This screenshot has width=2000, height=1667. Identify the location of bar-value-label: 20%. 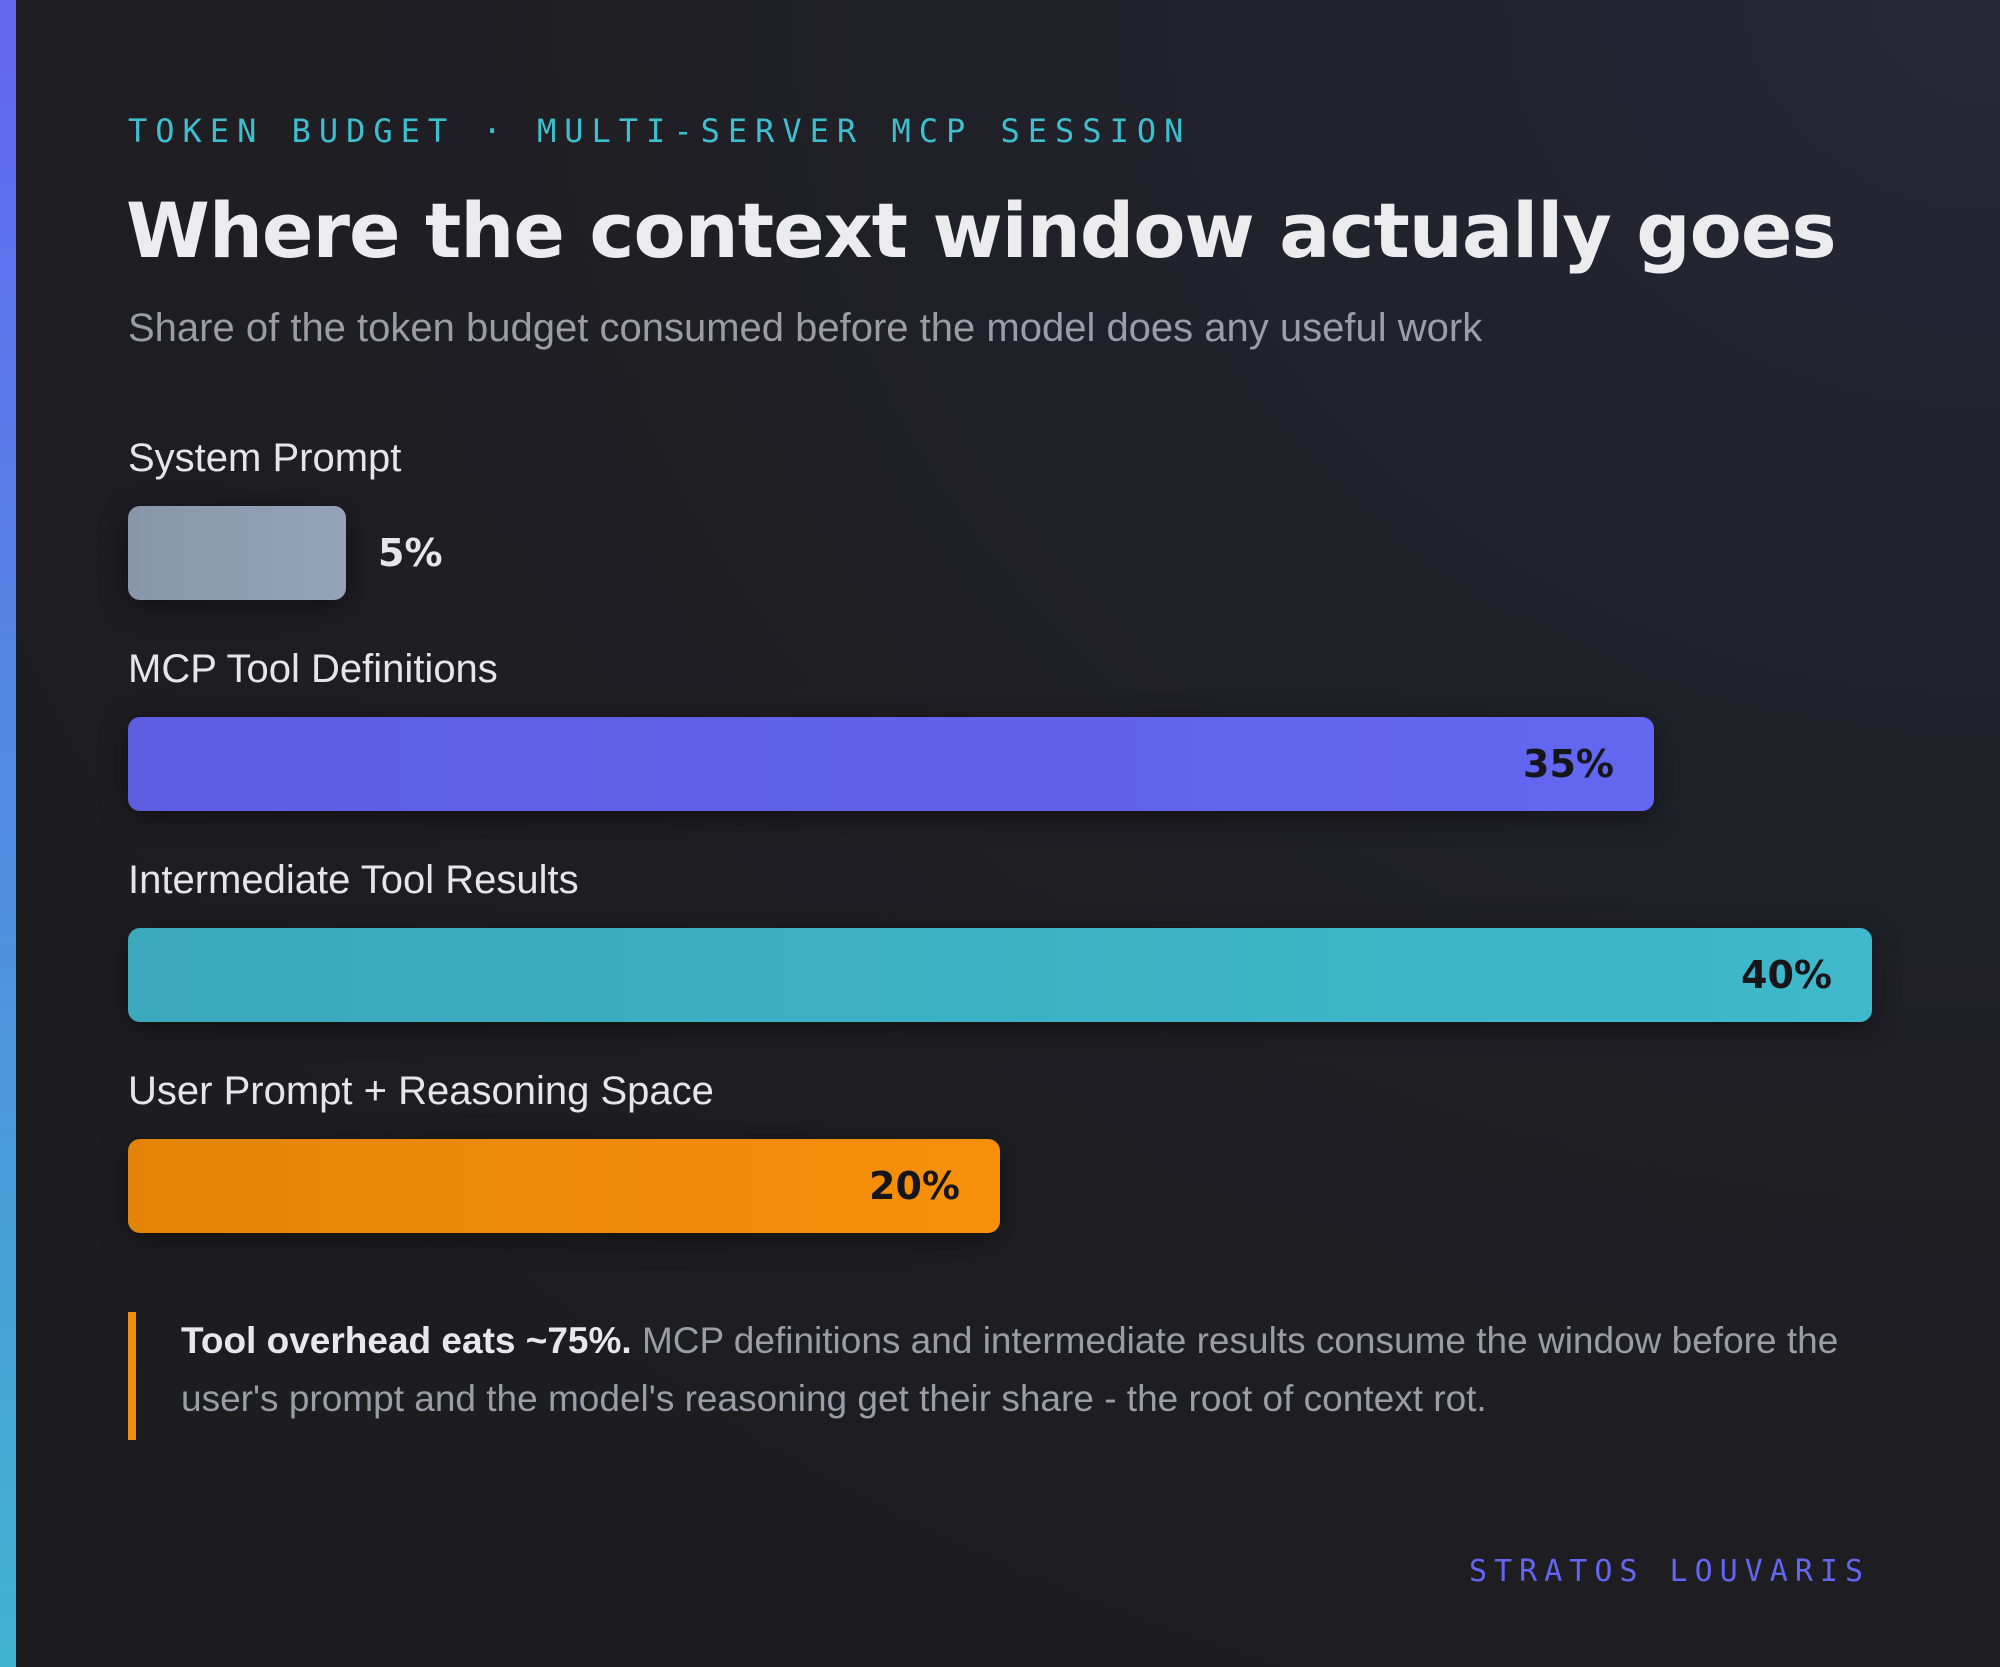
(914, 1186).